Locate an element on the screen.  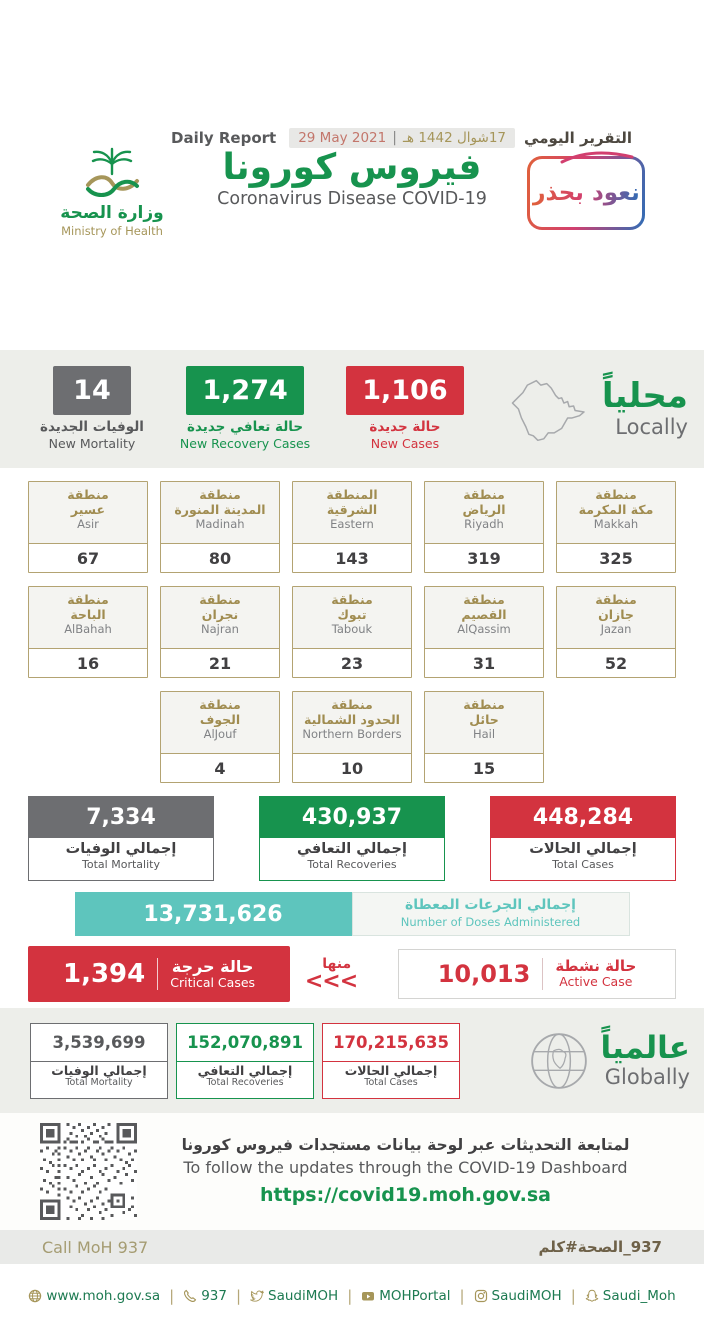
critical-label-ar: حالة حرجة is located at coordinates (212, 966).